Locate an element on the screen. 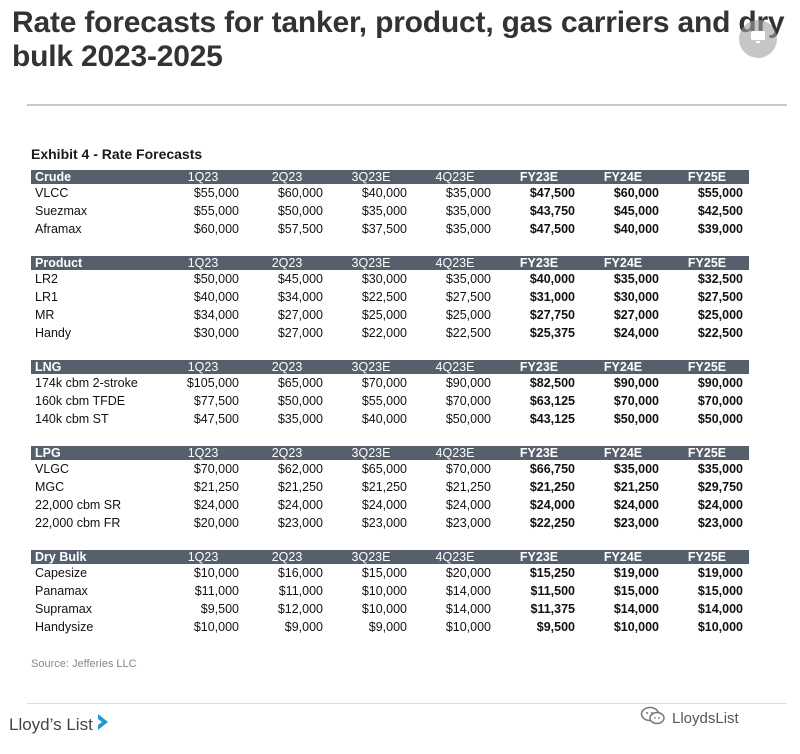 The width and height of the screenshot is (800, 754). column-header: 3Q23E is located at coordinates (371, 557).